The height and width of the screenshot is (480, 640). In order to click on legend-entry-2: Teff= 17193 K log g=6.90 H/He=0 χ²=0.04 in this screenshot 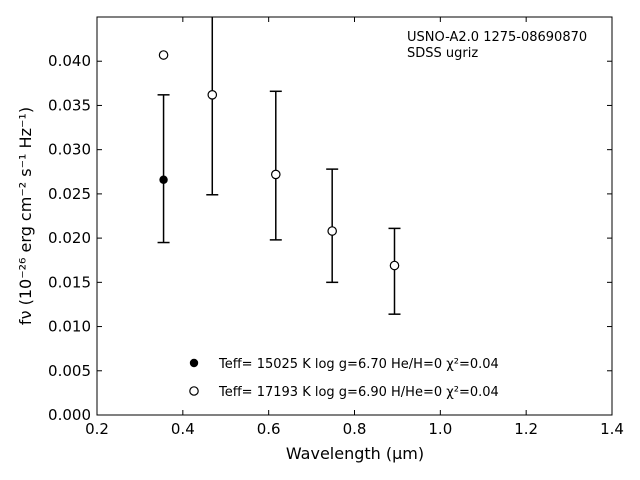, I will do `click(358, 392)`.